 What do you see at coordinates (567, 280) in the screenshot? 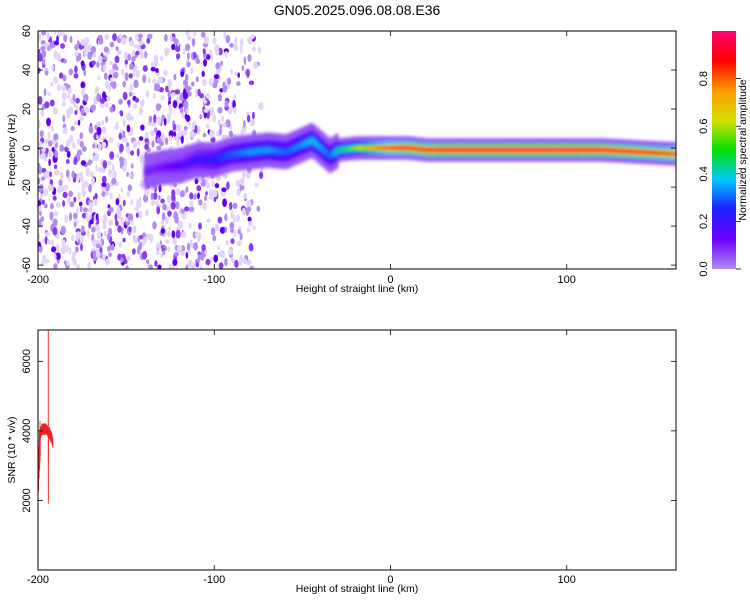
I see `spectrogram-x-tick-label: 100` at bounding box center [567, 280].